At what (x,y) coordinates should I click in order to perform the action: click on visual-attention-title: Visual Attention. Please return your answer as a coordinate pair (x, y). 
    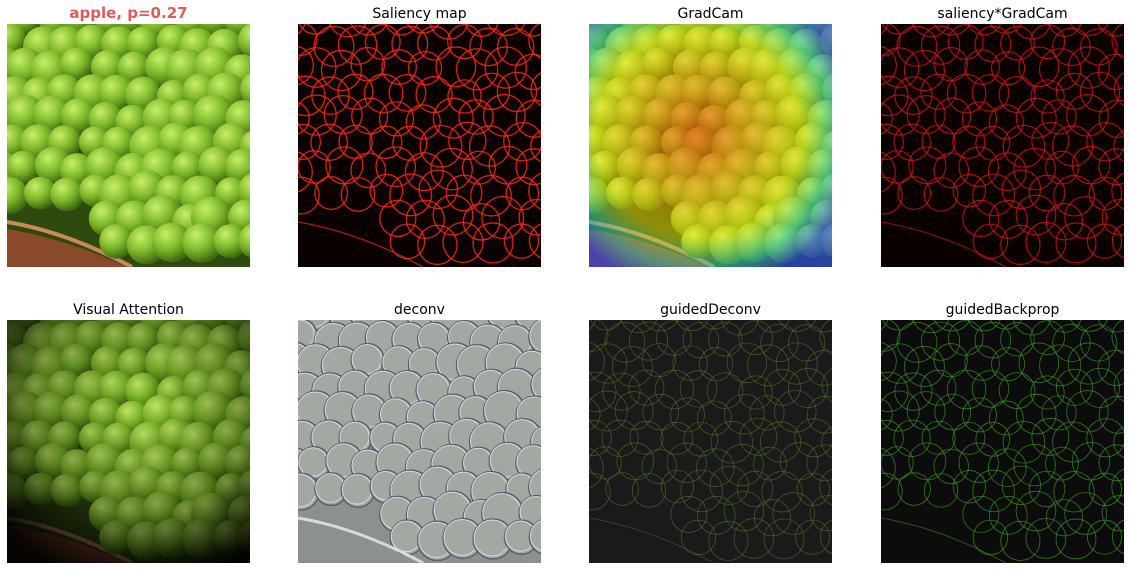
    Looking at the image, I should click on (128, 310).